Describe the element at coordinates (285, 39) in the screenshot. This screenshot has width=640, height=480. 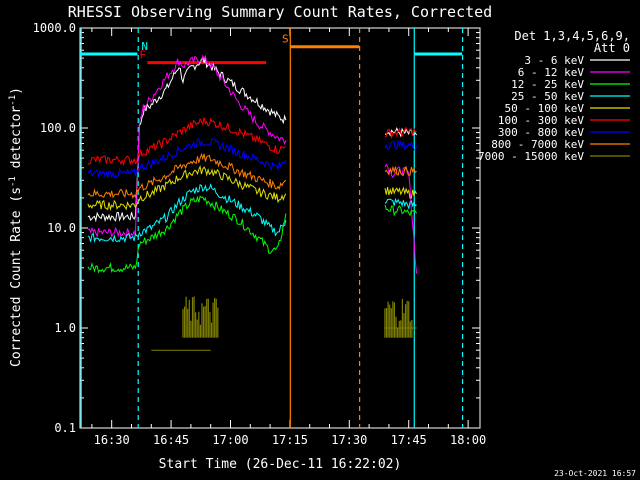
I see `flag-label: S` at that location.